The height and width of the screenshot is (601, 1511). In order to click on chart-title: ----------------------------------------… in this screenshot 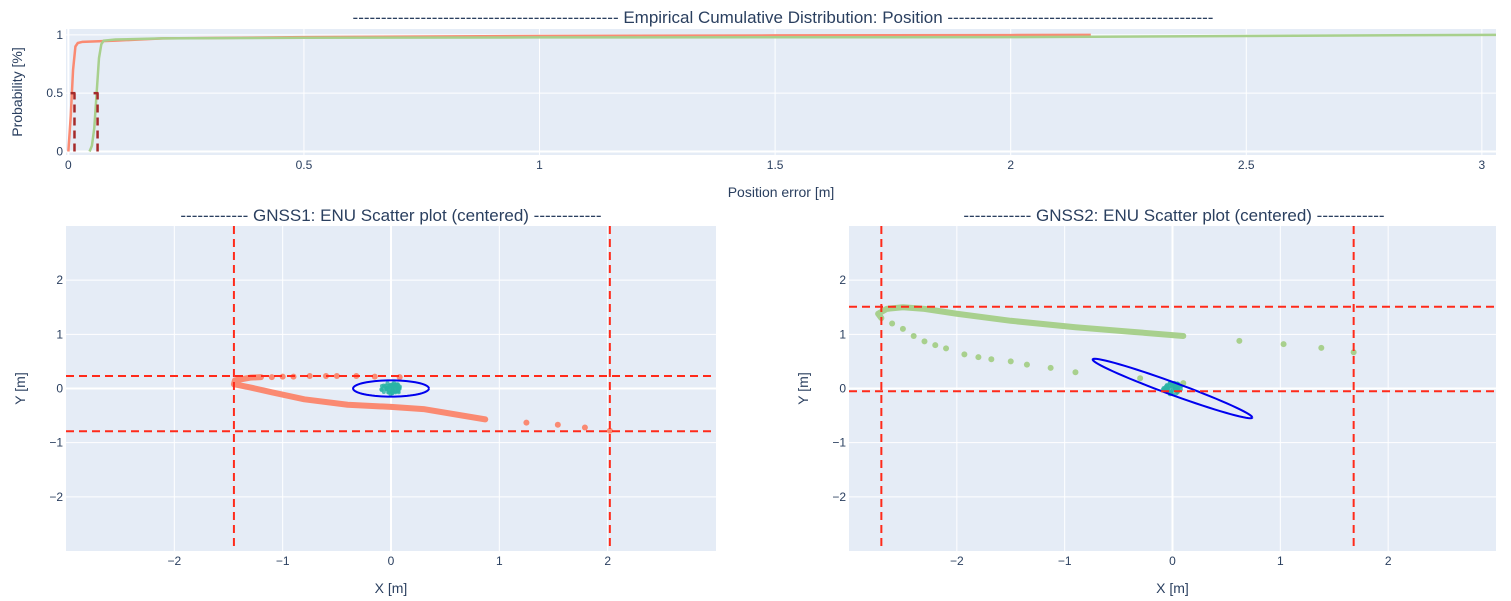, I will do `click(783, 17)`.